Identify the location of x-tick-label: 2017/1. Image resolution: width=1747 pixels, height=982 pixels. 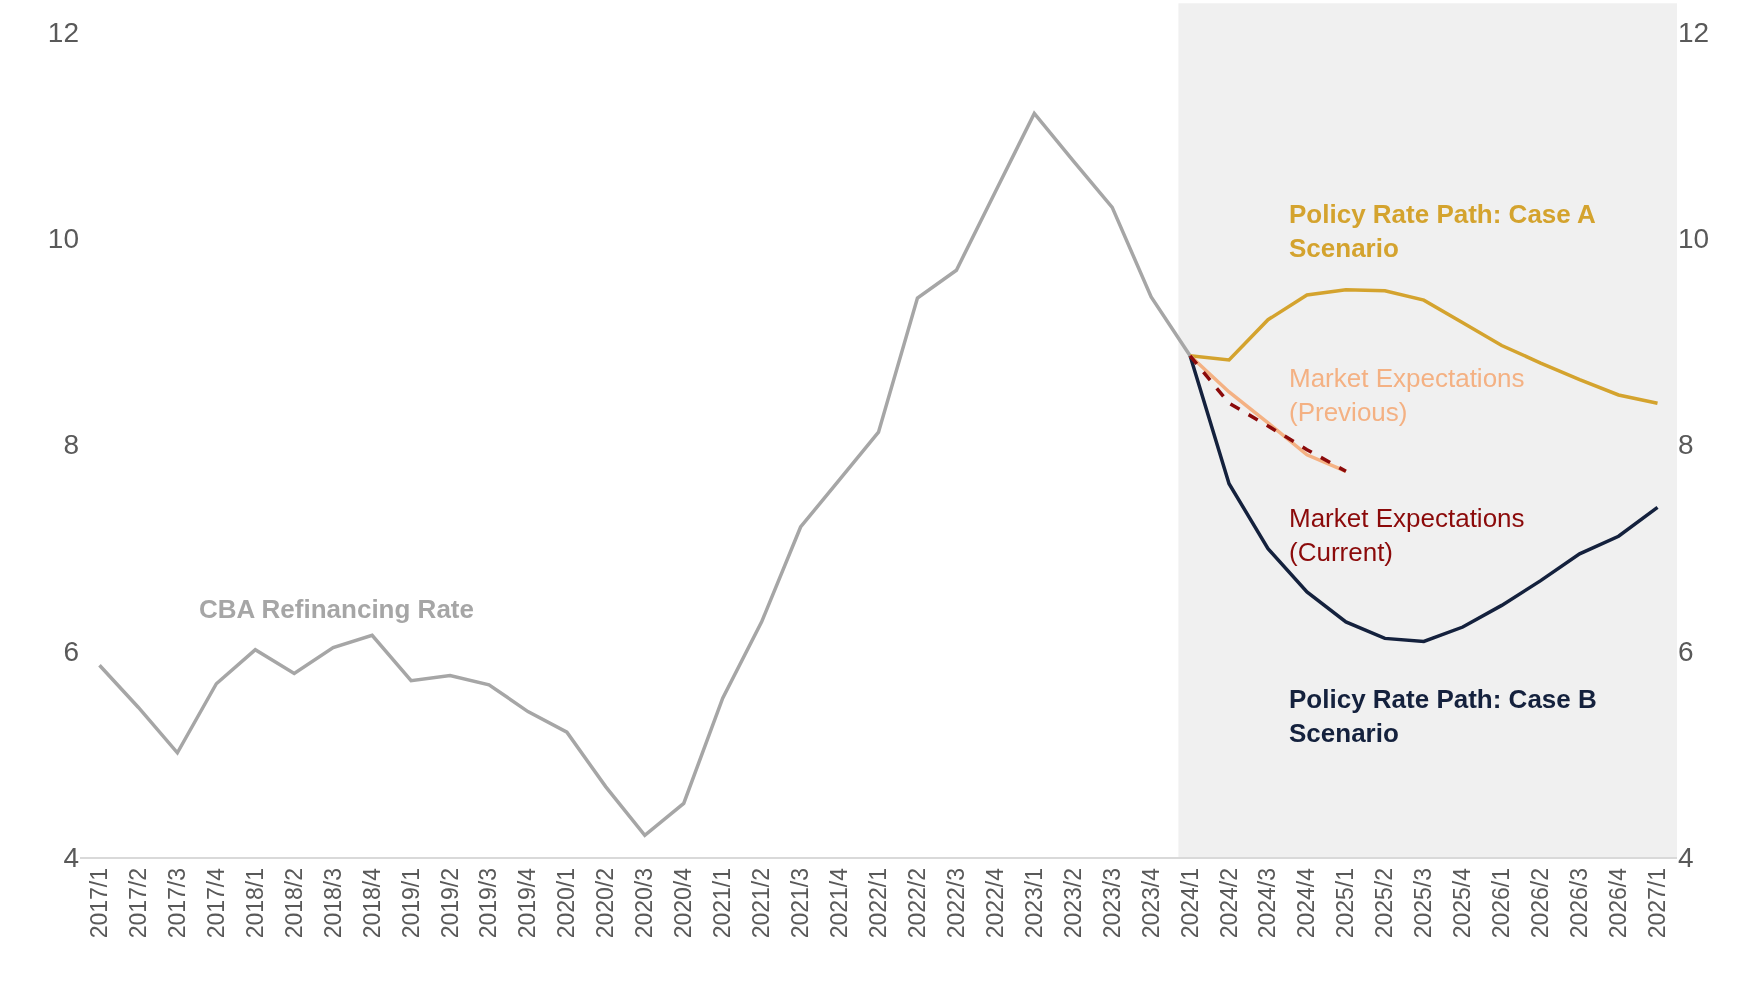
(98, 903).